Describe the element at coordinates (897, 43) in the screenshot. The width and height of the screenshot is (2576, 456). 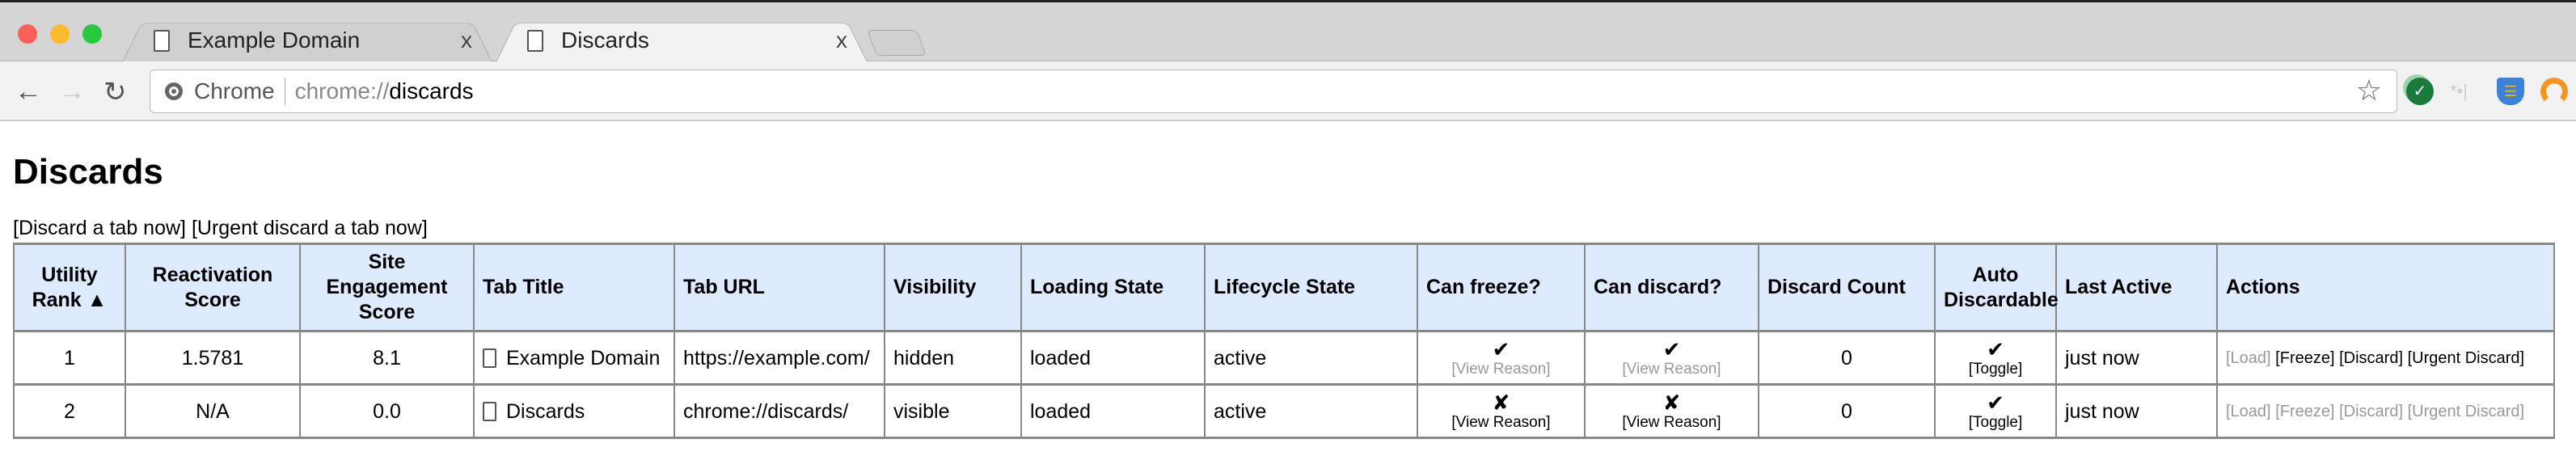
I see `new-tab-button` at that location.